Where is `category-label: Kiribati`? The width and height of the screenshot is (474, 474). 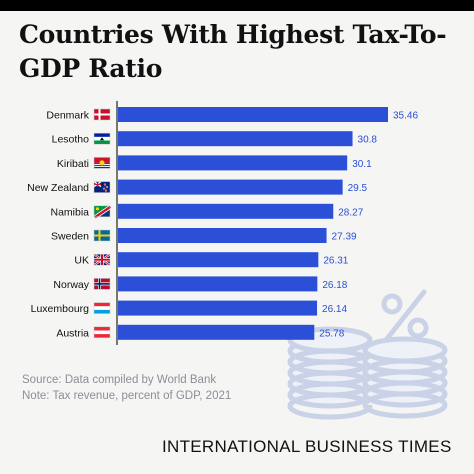
category-label: Kiribati is located at coordinates (73, 164).